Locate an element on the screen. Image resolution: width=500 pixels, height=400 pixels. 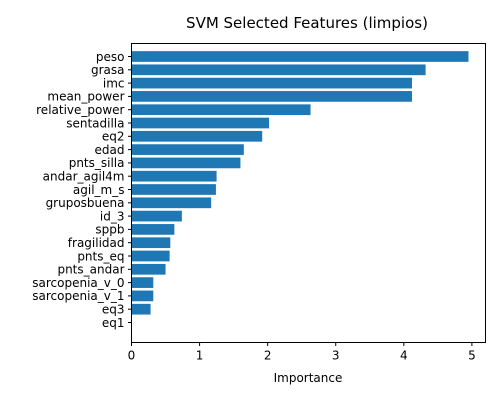
y-tick-label: sarcopenia_v_0 is located at coordinates (78, 283).